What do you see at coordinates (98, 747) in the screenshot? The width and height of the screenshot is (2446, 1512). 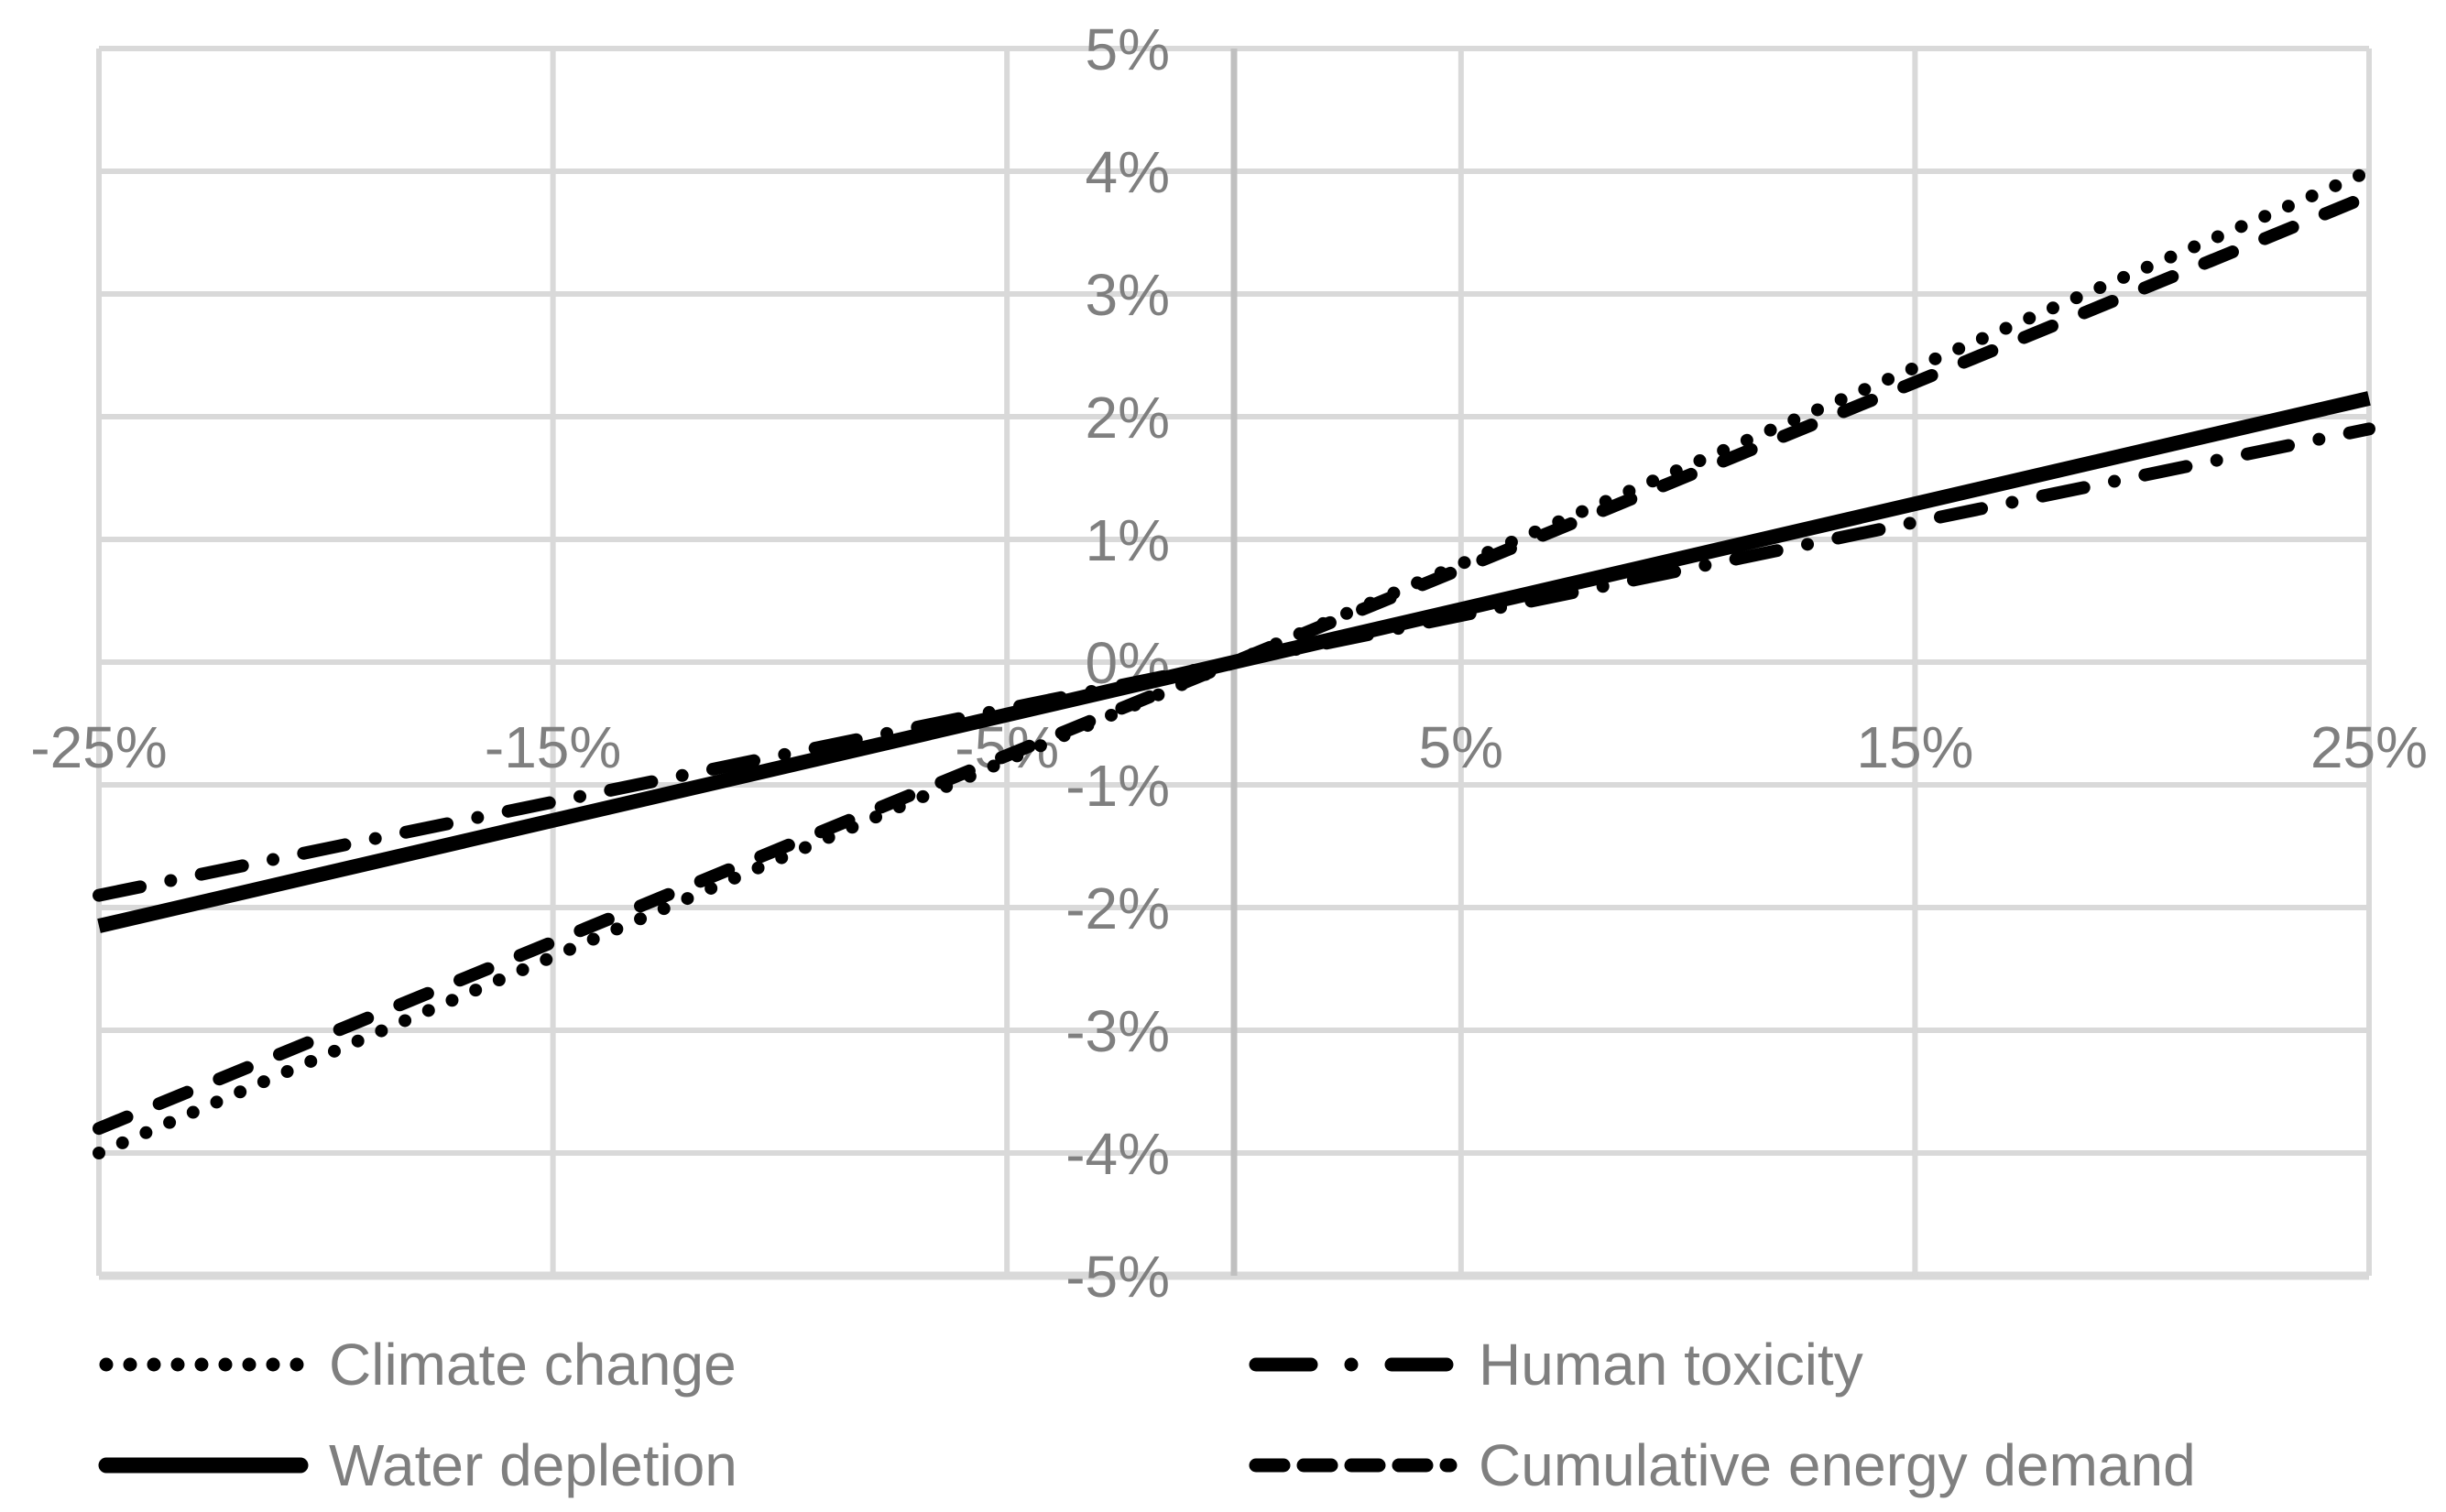 I see `x-tick-label--25-: -25%` at bounding box center [98, 747].